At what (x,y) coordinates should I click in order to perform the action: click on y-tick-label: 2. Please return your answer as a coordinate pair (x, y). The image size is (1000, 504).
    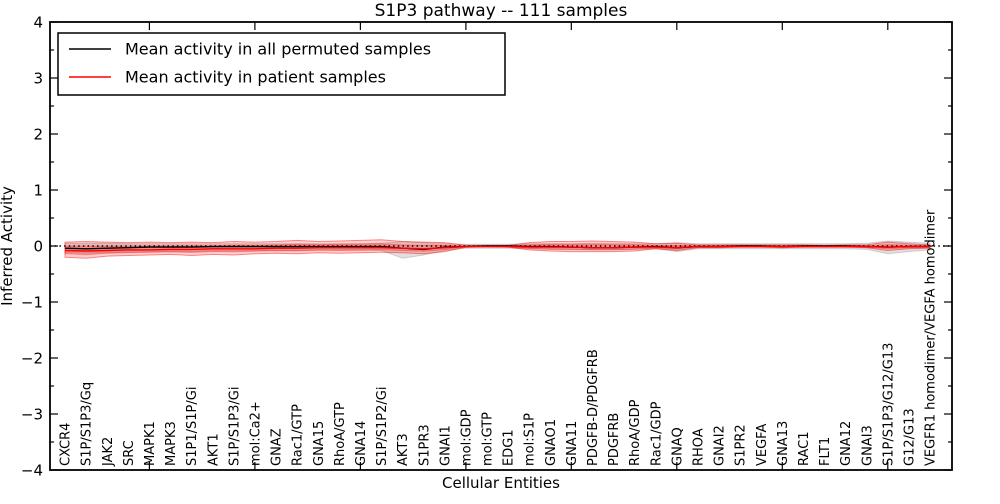
    Looking at the image, I should click on (38, 134).